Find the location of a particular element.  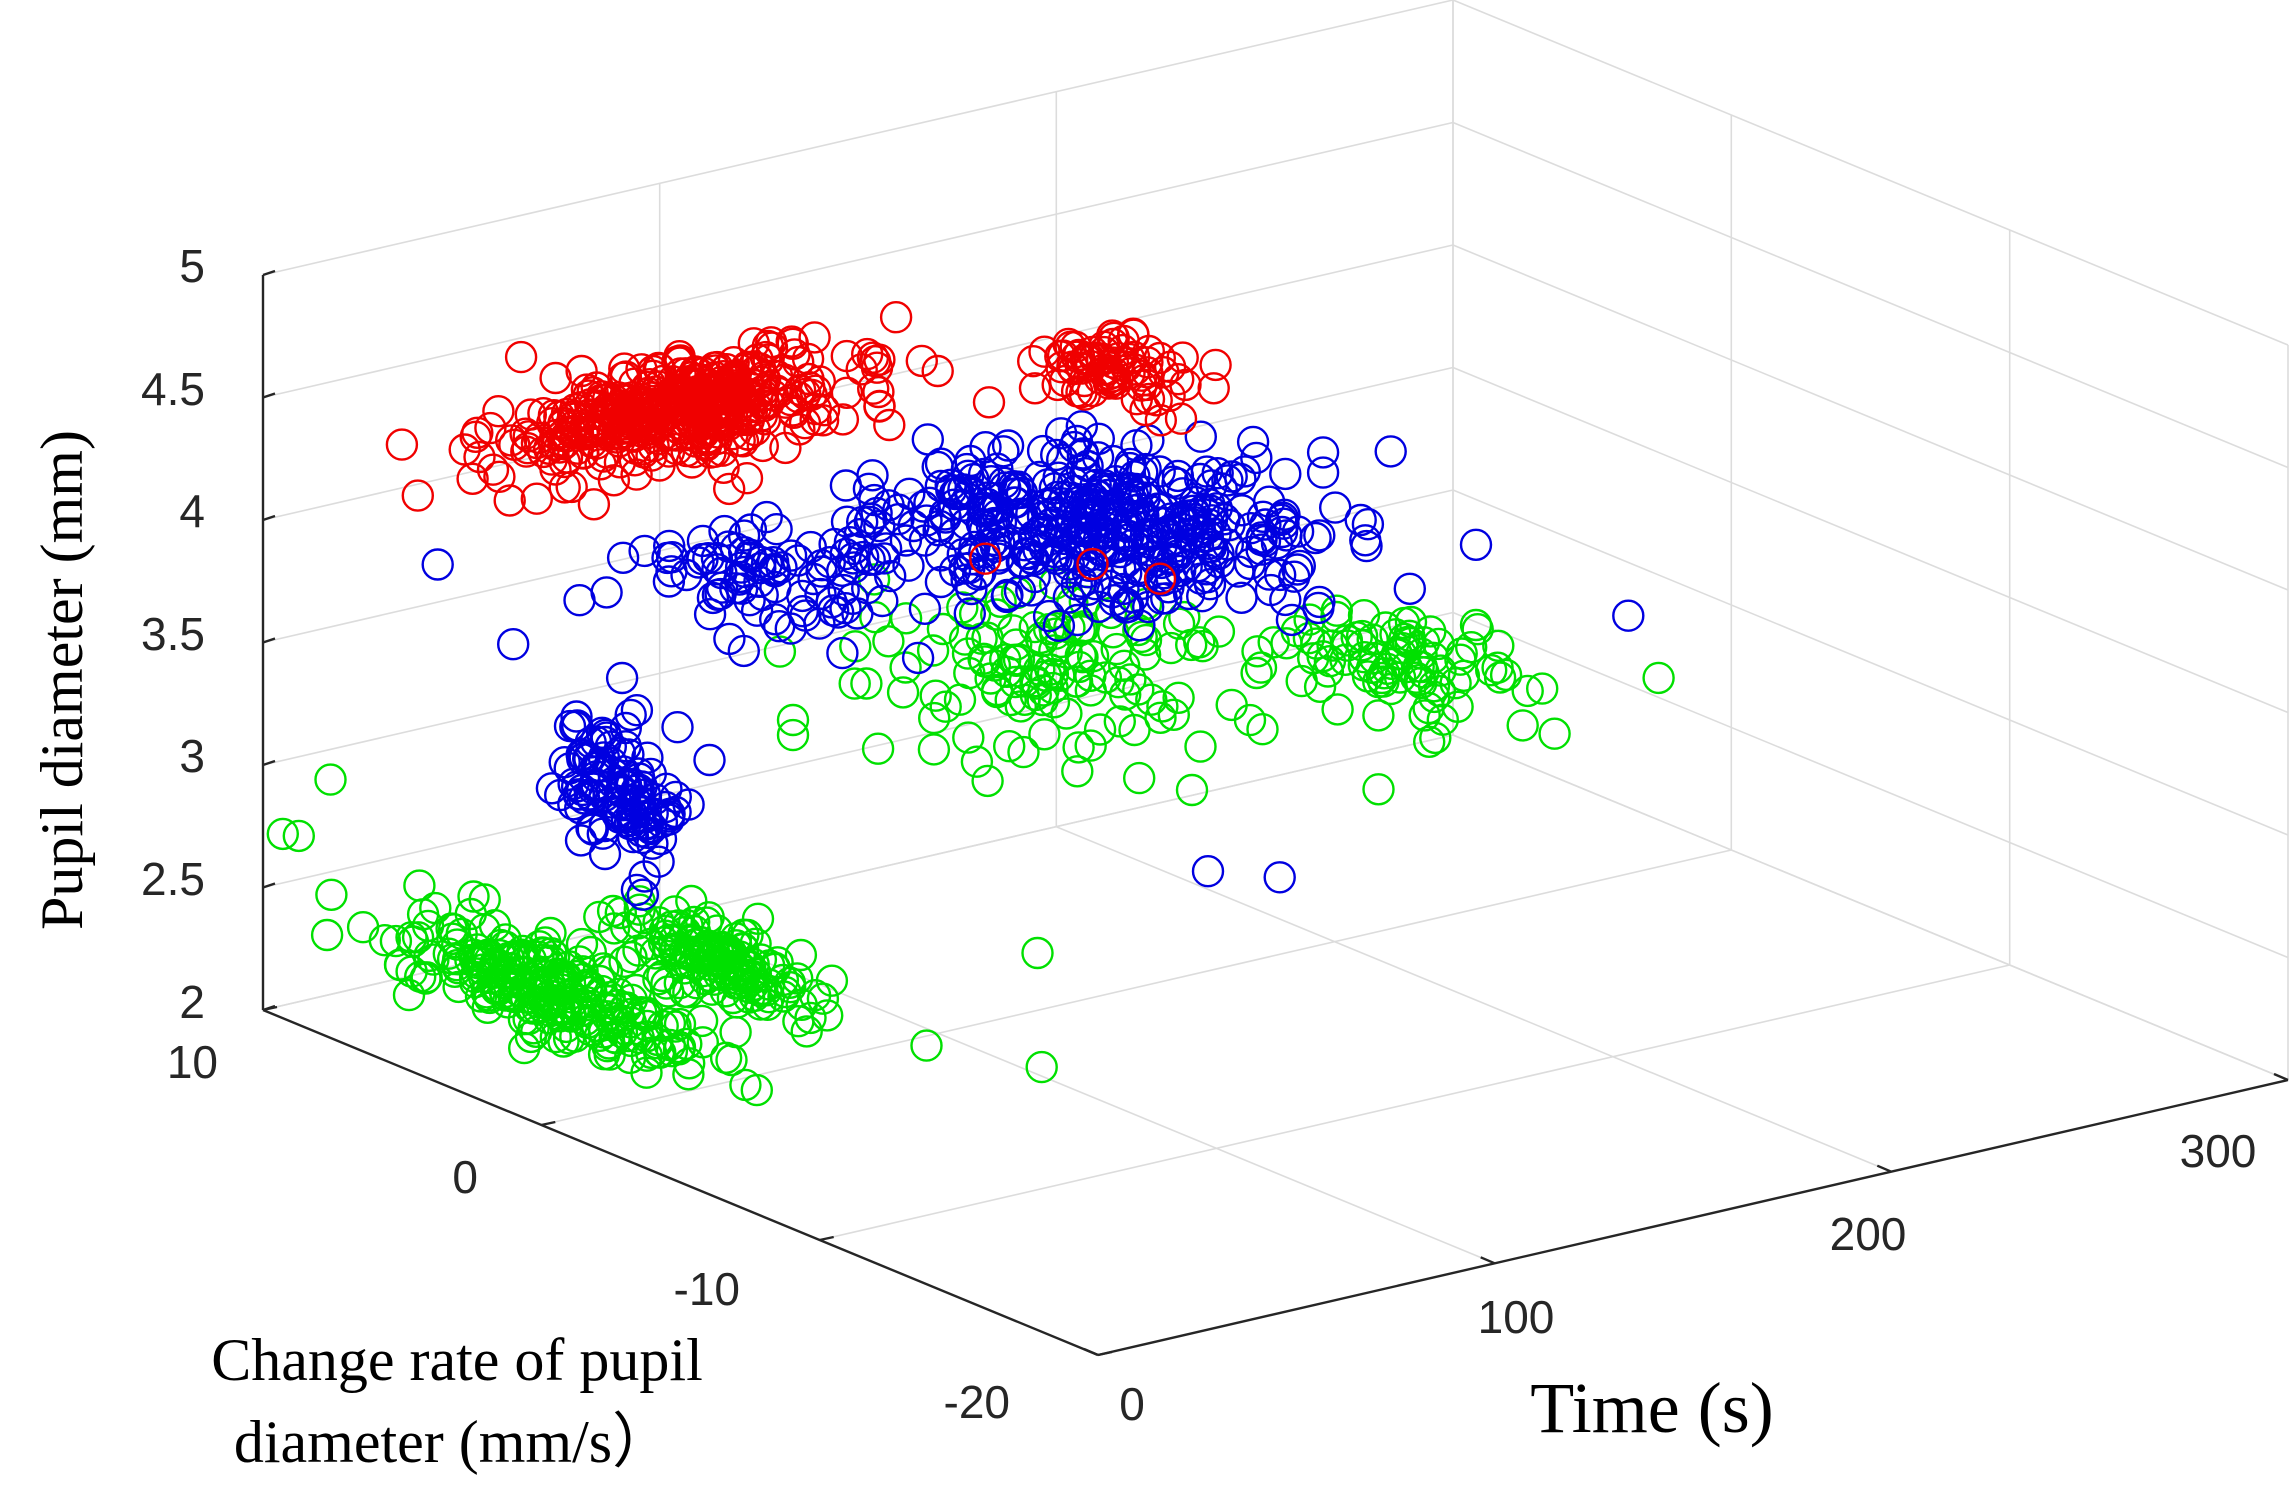

y-tick-labels: 10 0 -10 -20 is located at coordinates (588, 1232).